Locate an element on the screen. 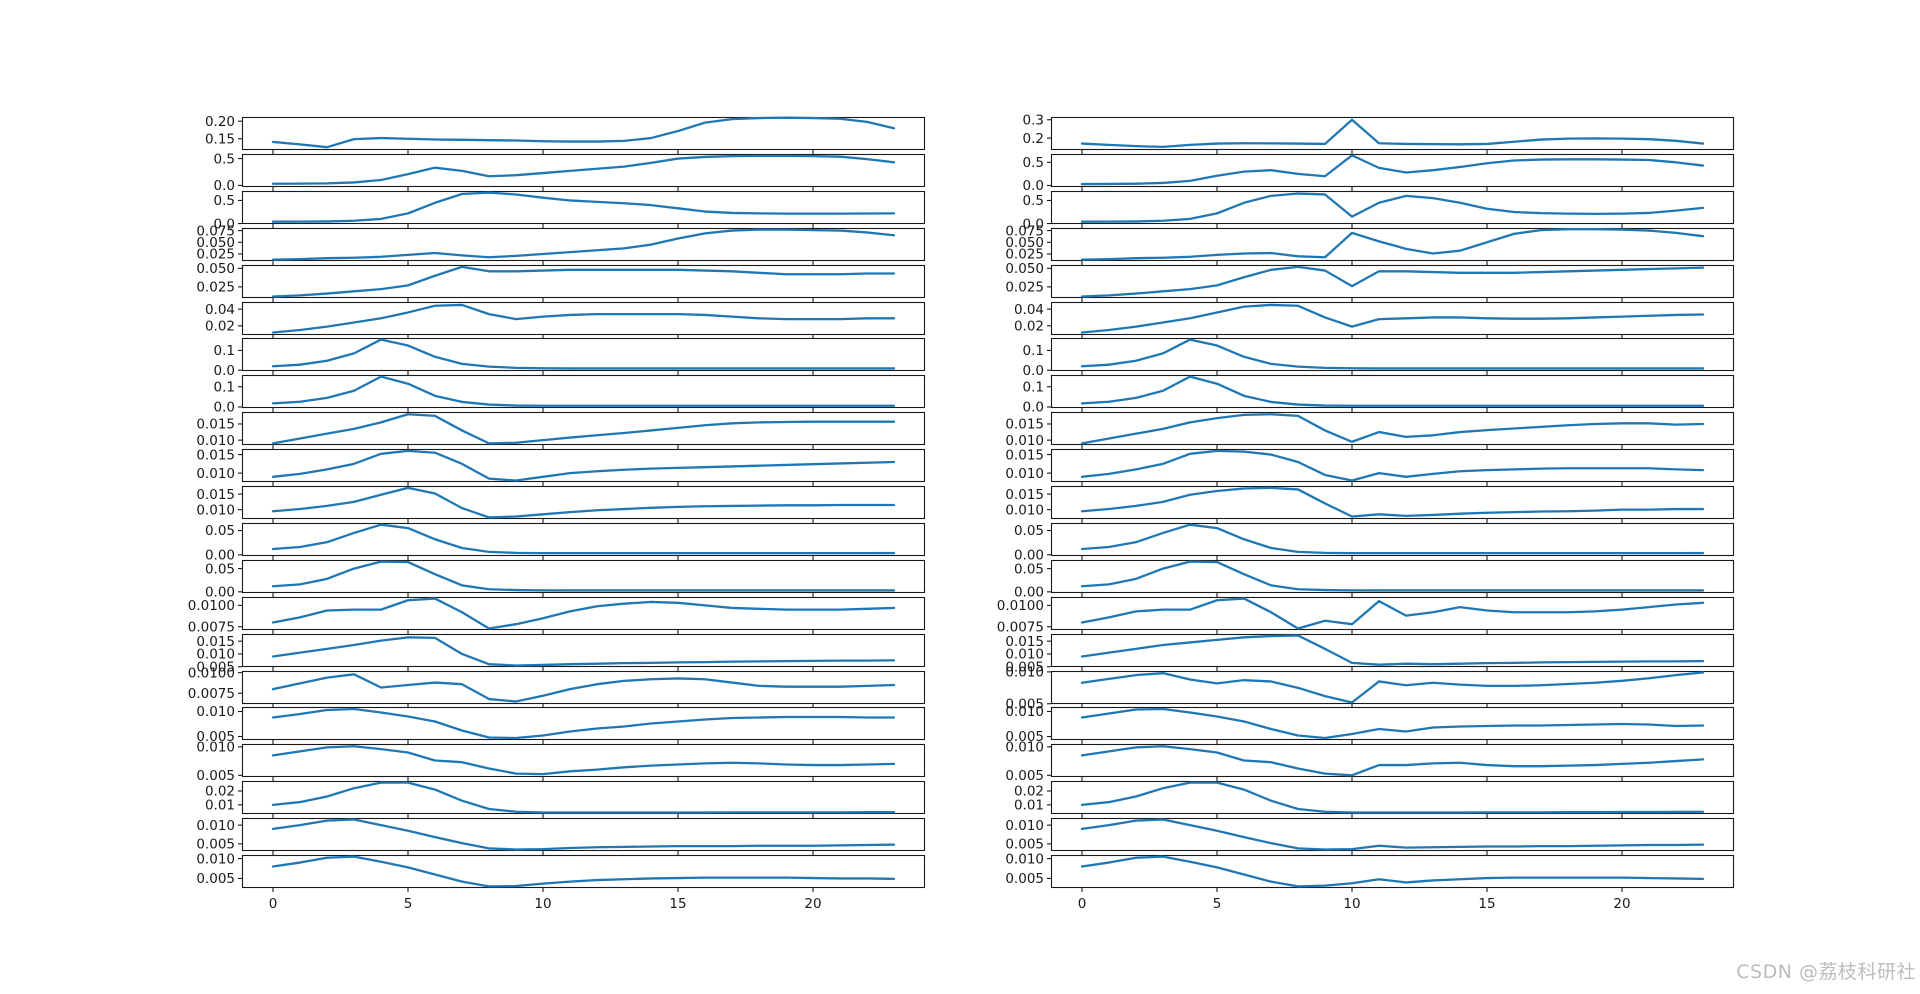  subplot-right-20: 0.005 0.010 is located at coordinates (1370, 837).